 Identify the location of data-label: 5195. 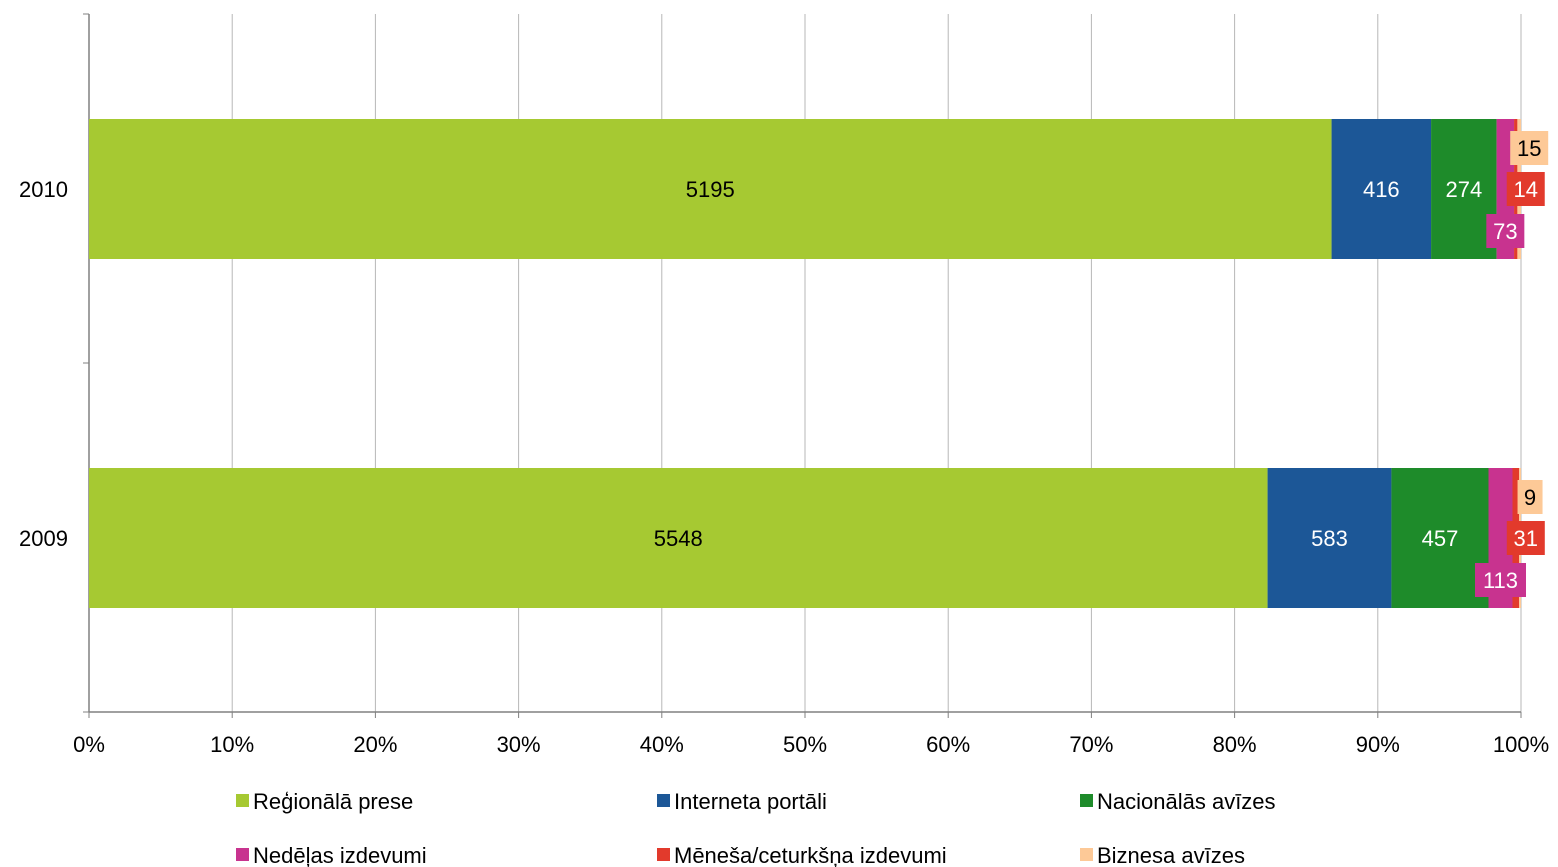
(710, 189).